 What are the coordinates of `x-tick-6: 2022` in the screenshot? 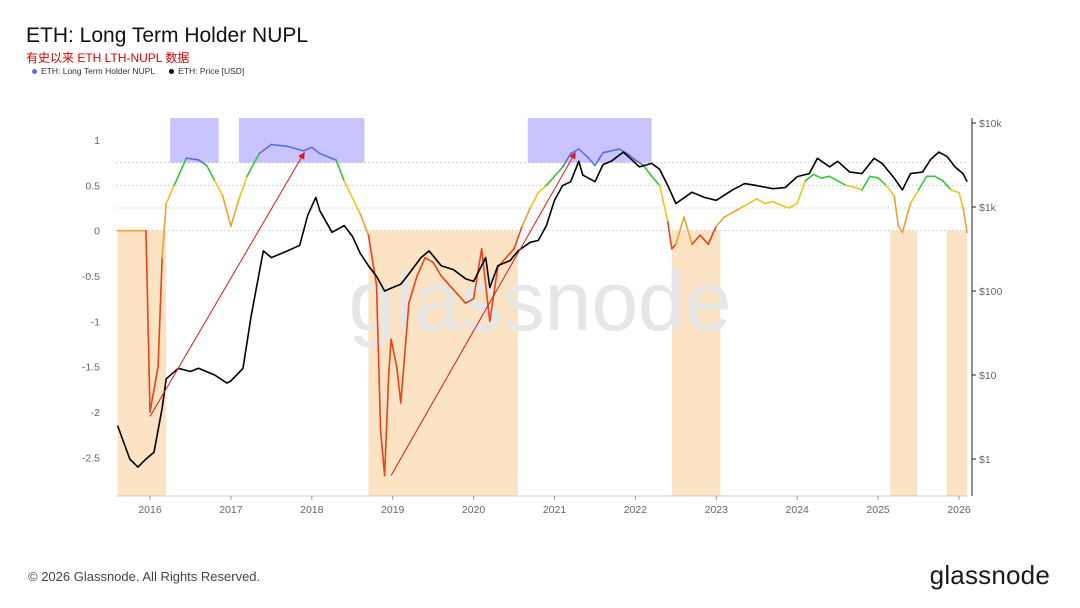 It's located at (636, 510).